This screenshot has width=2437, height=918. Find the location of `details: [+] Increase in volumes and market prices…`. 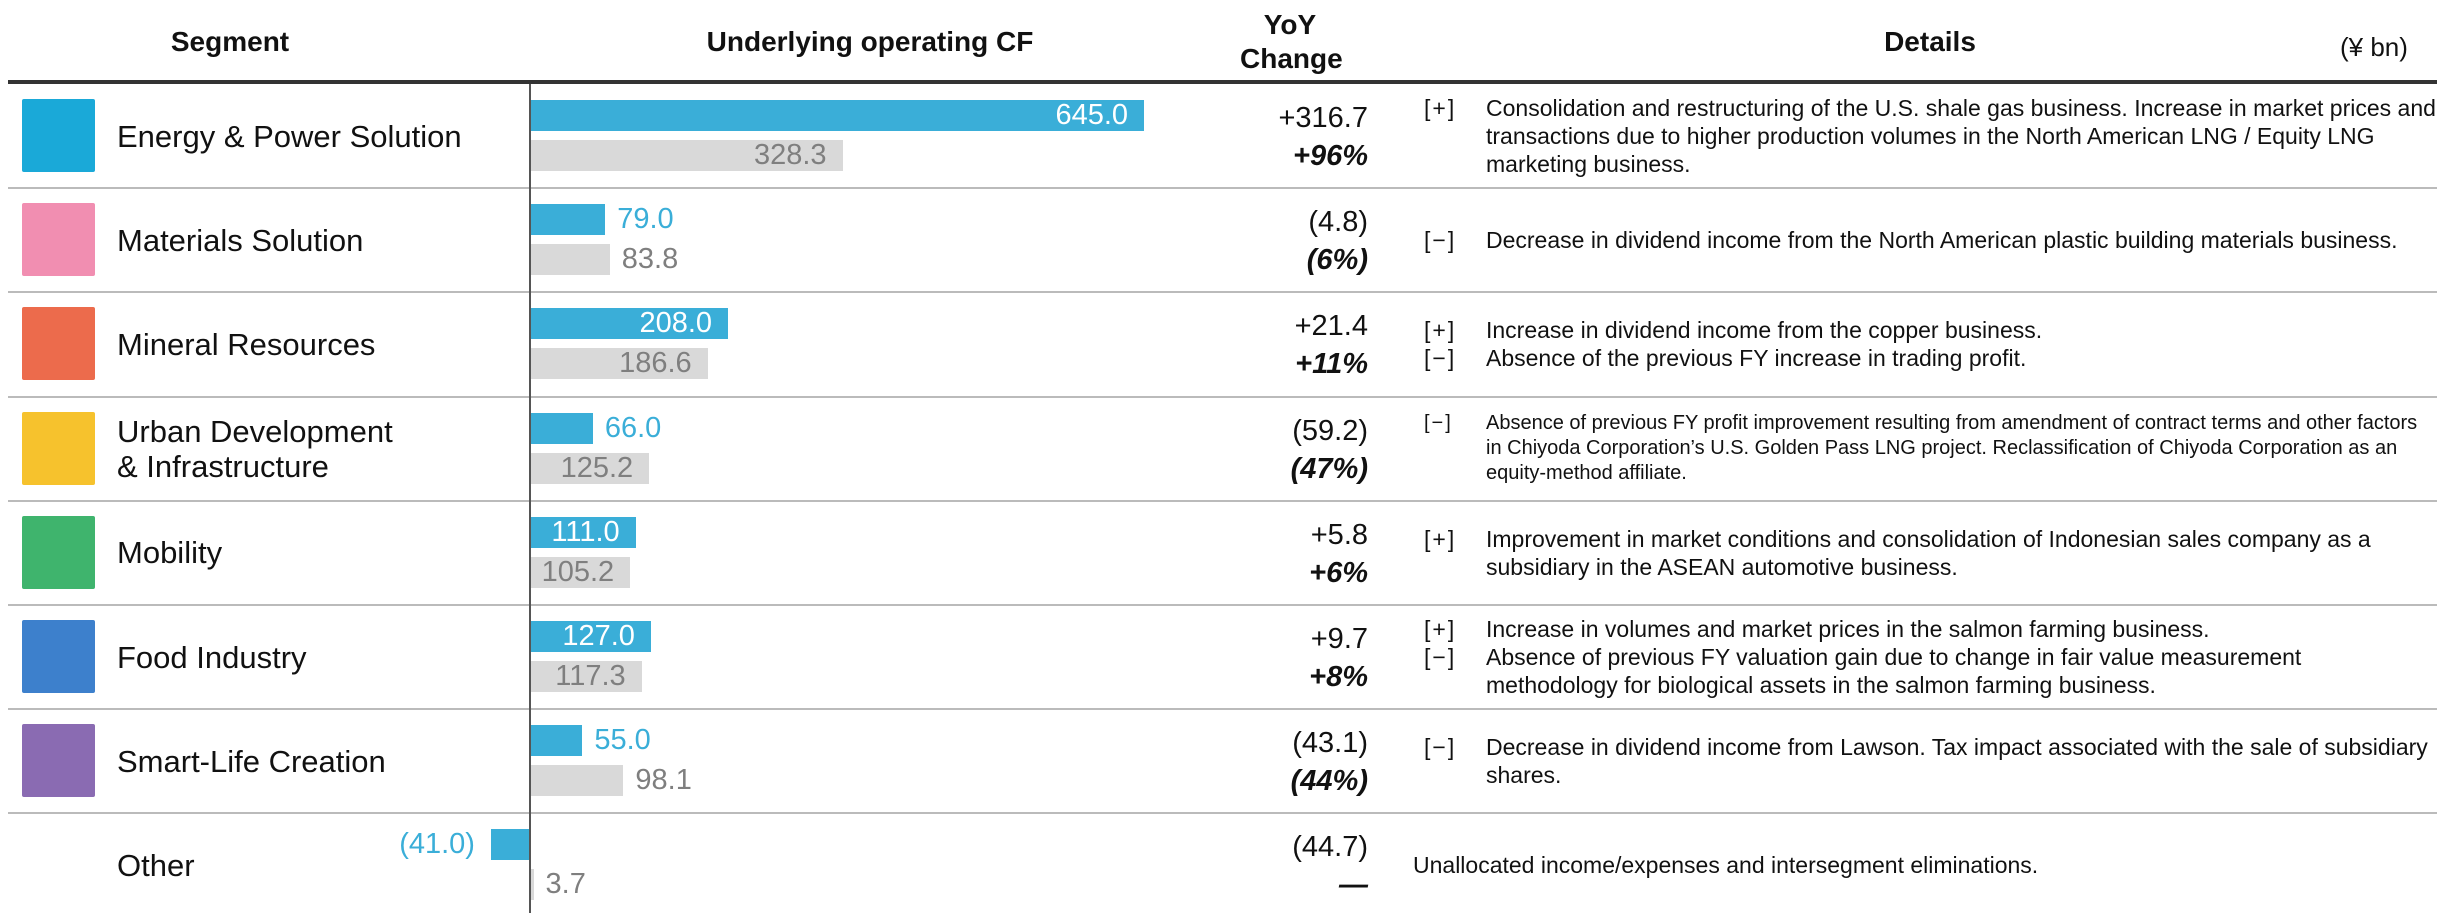

details: [+] Increase in volumes and market prices… is located at coordinates (1930, 657).